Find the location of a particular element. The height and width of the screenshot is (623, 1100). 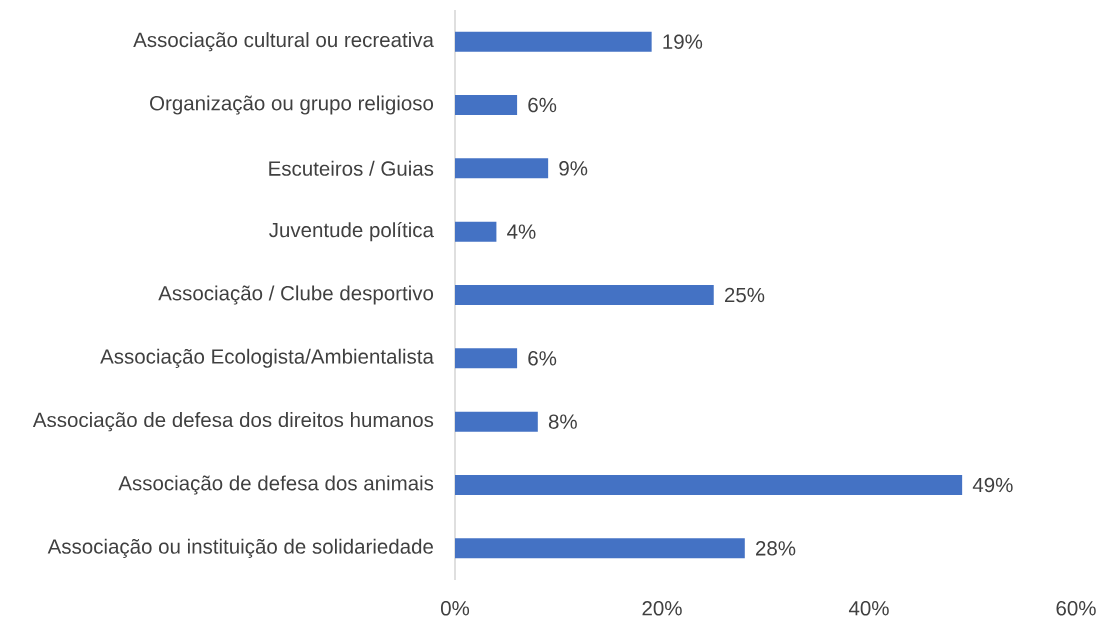

data-label: 49% is located at coordinates (992, 485).